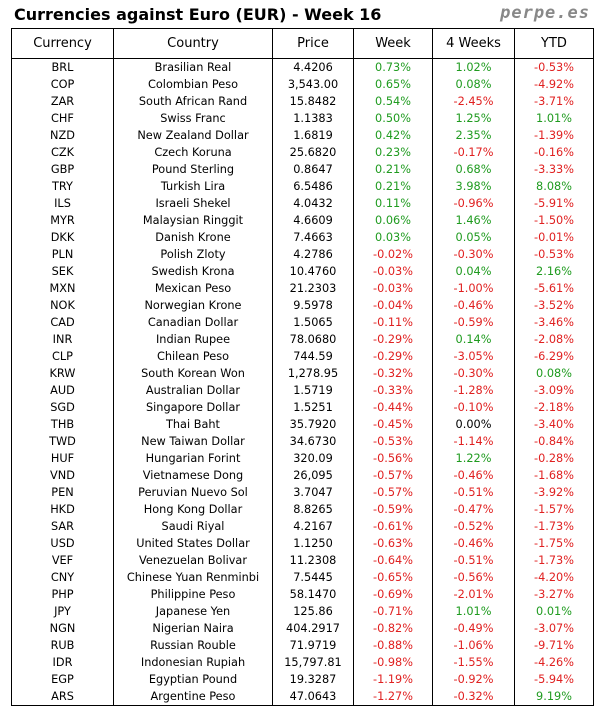  I want to click on week-change-cell: -0.65%, so click(393, 577).